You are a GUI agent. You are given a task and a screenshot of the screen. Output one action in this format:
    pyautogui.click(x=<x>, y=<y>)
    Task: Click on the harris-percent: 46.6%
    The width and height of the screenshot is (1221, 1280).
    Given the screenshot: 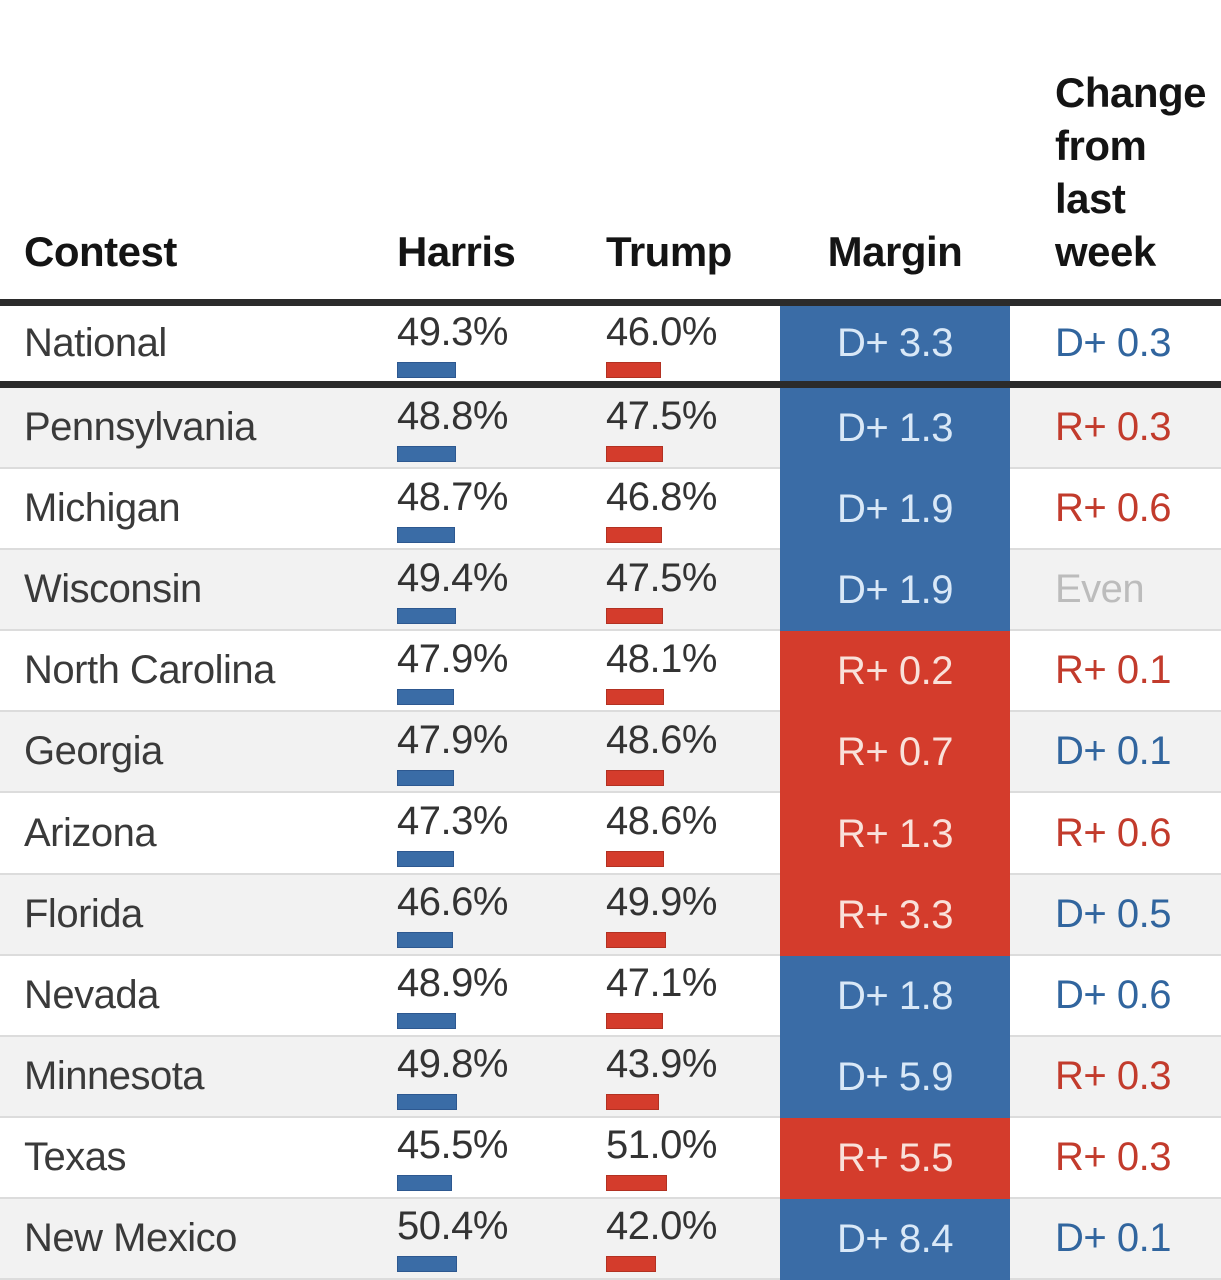 What is the action you would take?
    pyautogui.click(x=452, y=902)
    